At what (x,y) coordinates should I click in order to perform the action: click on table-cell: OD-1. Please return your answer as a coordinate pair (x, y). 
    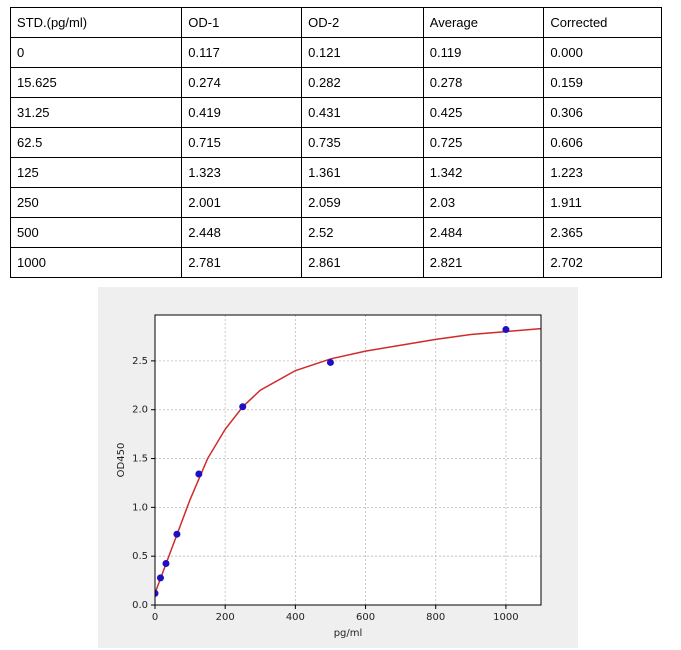
    Looking at the image, I should click on (242, 22).